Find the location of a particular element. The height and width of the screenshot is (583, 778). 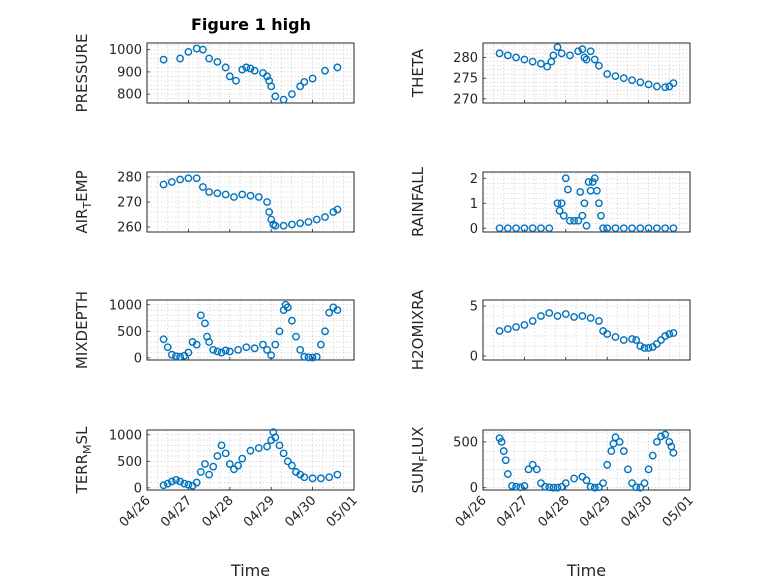

chart-h2omixra: 0 5 H2OMIXRA is located at coordinates (550, 329).